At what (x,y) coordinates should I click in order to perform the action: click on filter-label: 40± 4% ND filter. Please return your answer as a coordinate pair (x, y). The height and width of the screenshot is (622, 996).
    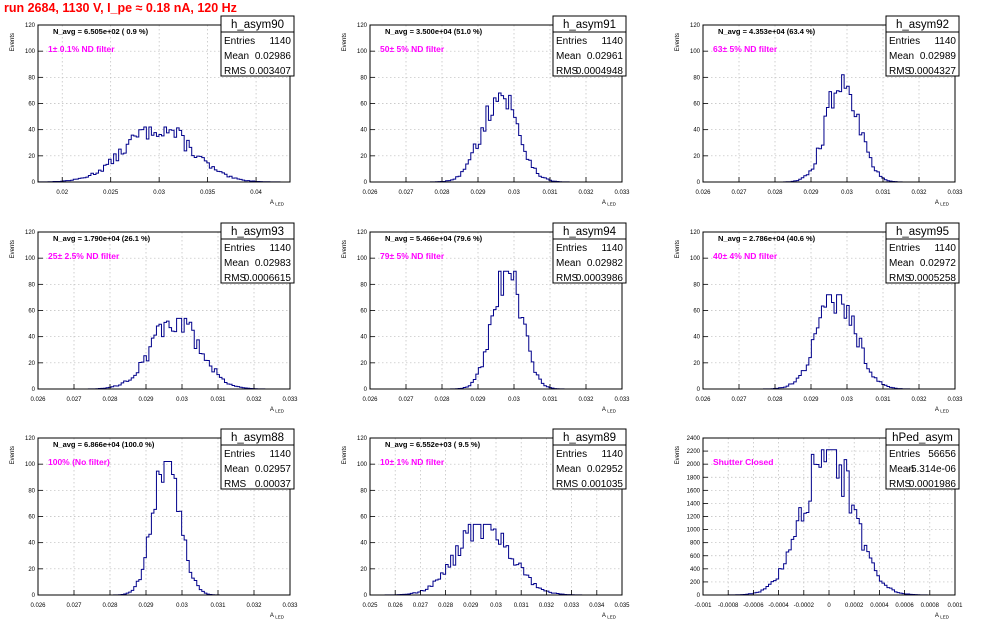
    Looking at the image, I should click on (745, 256).